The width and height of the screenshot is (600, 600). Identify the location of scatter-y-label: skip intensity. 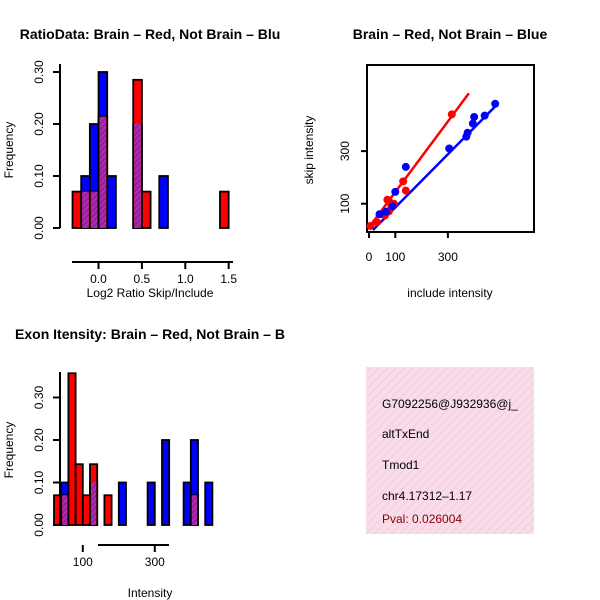
(309, 150).